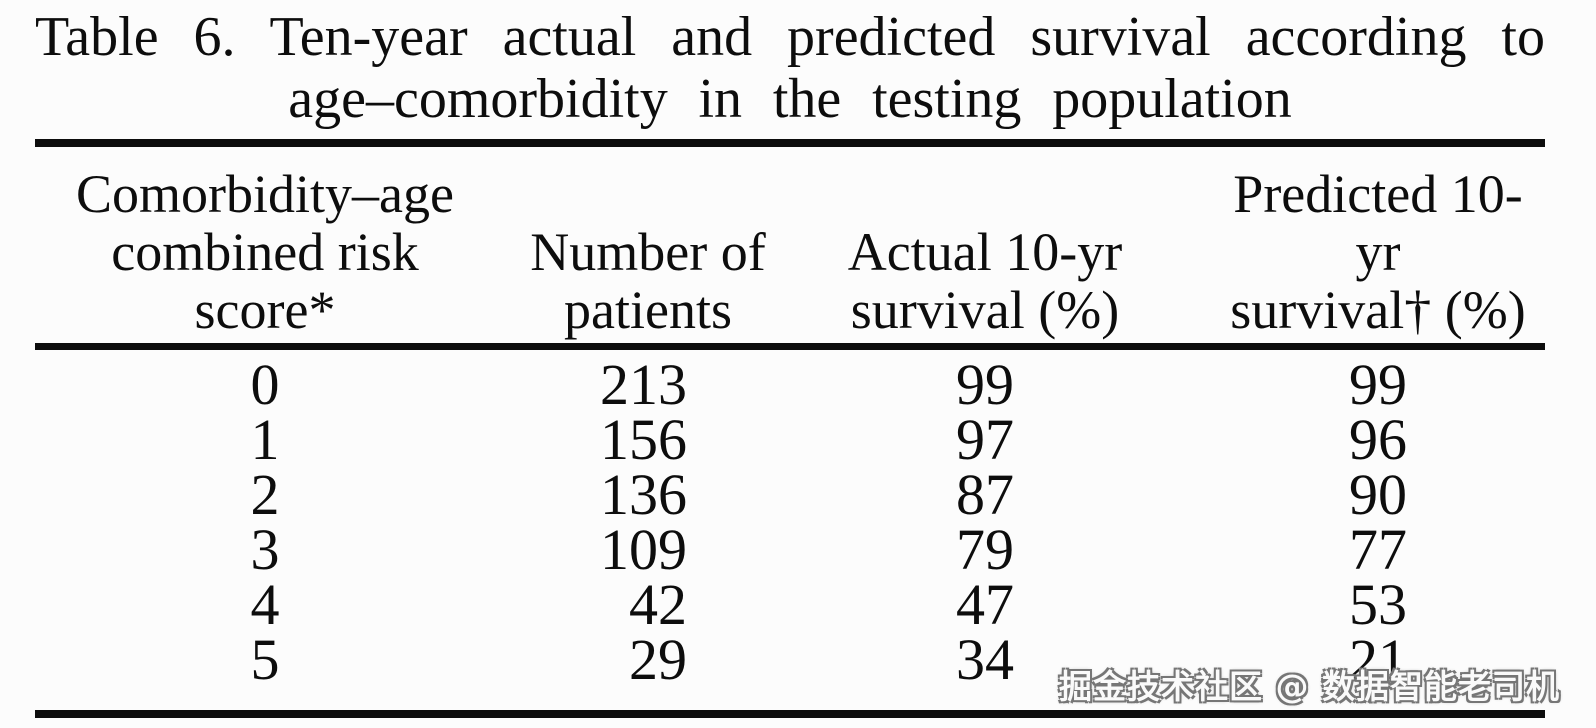 Image resolution: width=1596 pixels, height=728 pixels. Describe the element at coordinates (985, 604) in the screenshot. I see `cell-actual: 47` at that location.